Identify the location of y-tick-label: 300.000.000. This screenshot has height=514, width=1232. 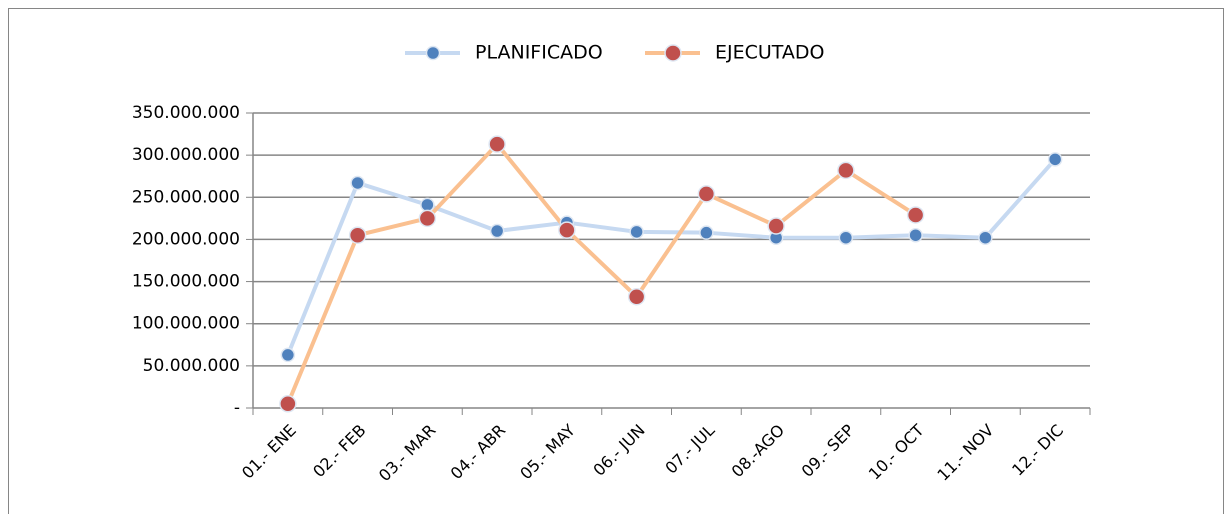
(186, 155).